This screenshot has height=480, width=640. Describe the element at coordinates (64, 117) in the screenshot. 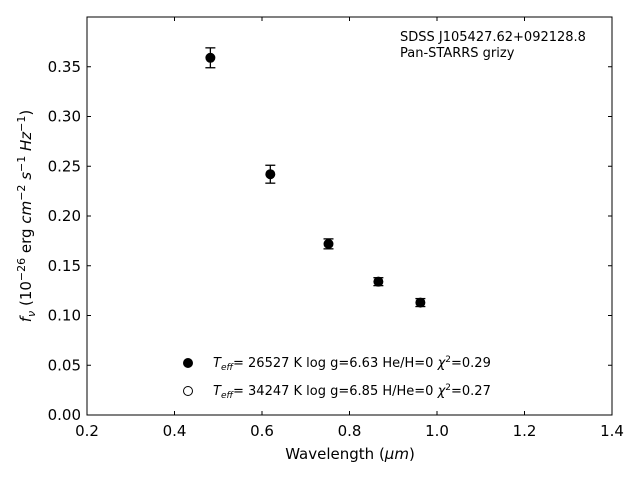

I see `y-tick-label: 0.30` at that location.